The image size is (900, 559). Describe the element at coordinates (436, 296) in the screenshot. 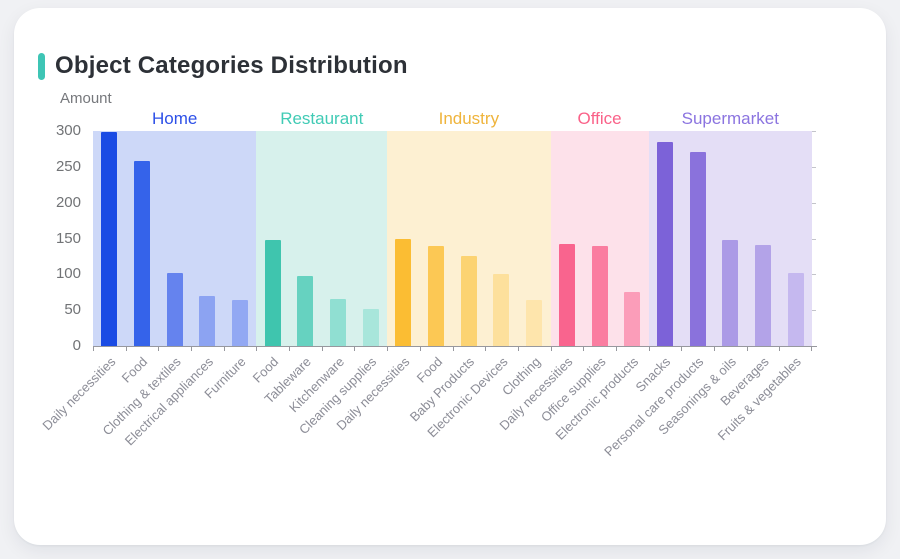

I see `bar-industry-food` at that location.